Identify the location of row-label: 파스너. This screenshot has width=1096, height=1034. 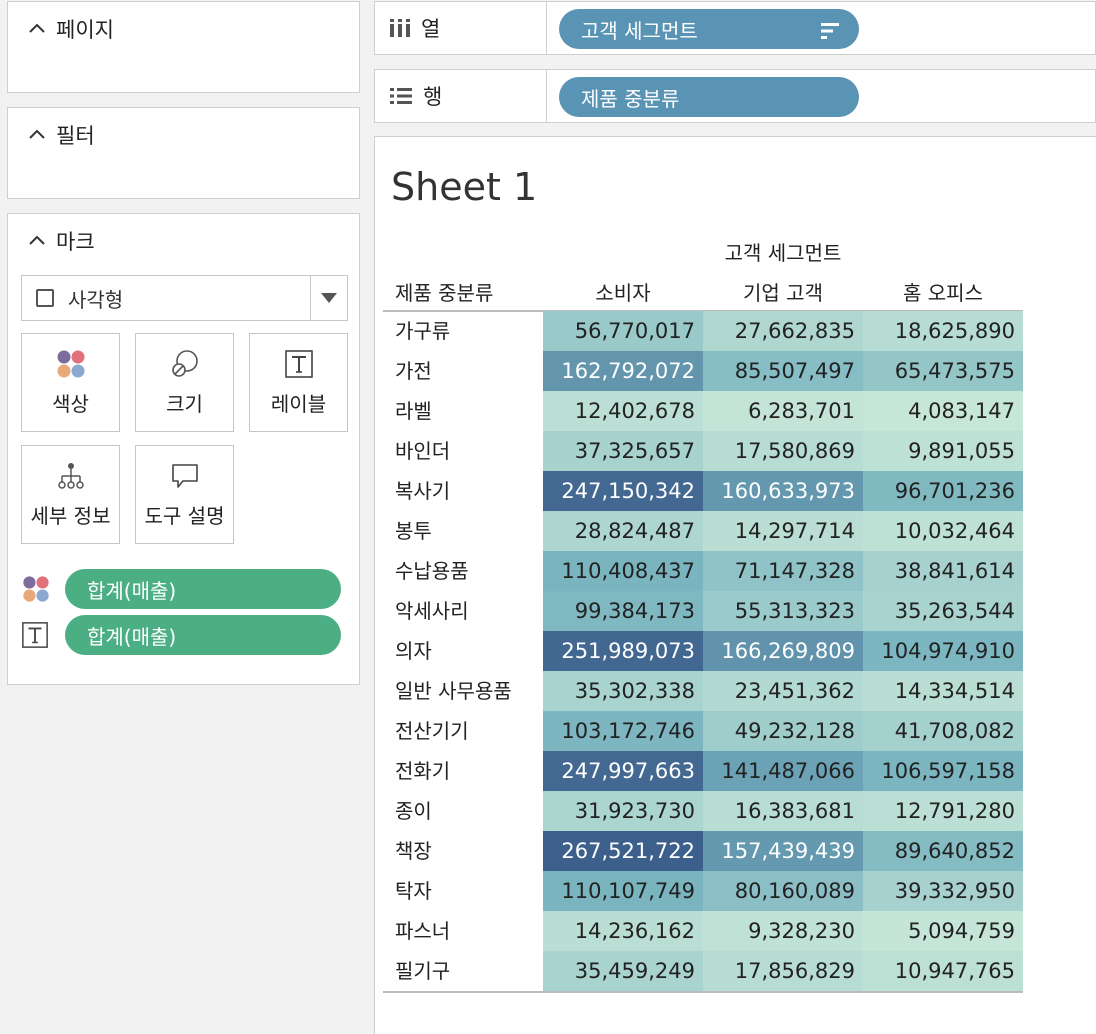
(423, 931).